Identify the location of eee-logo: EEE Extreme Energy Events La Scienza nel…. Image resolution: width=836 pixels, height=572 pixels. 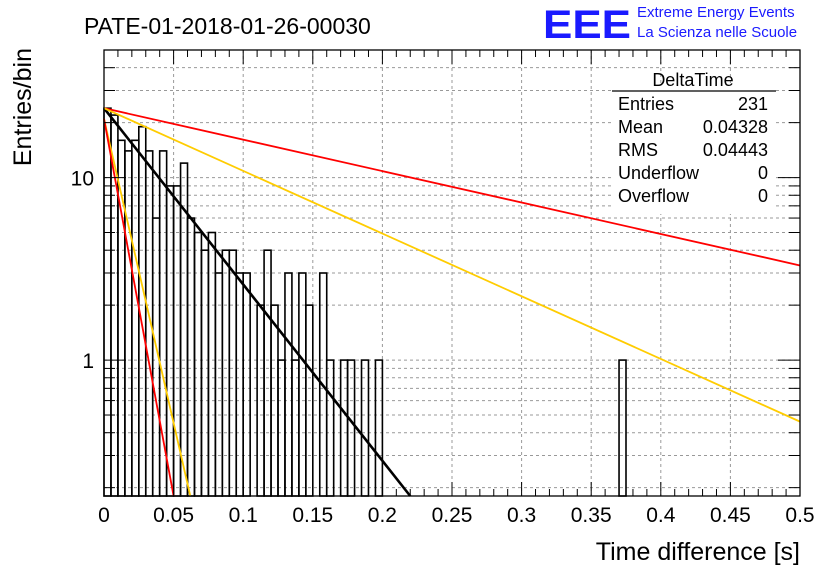
(670, 25).